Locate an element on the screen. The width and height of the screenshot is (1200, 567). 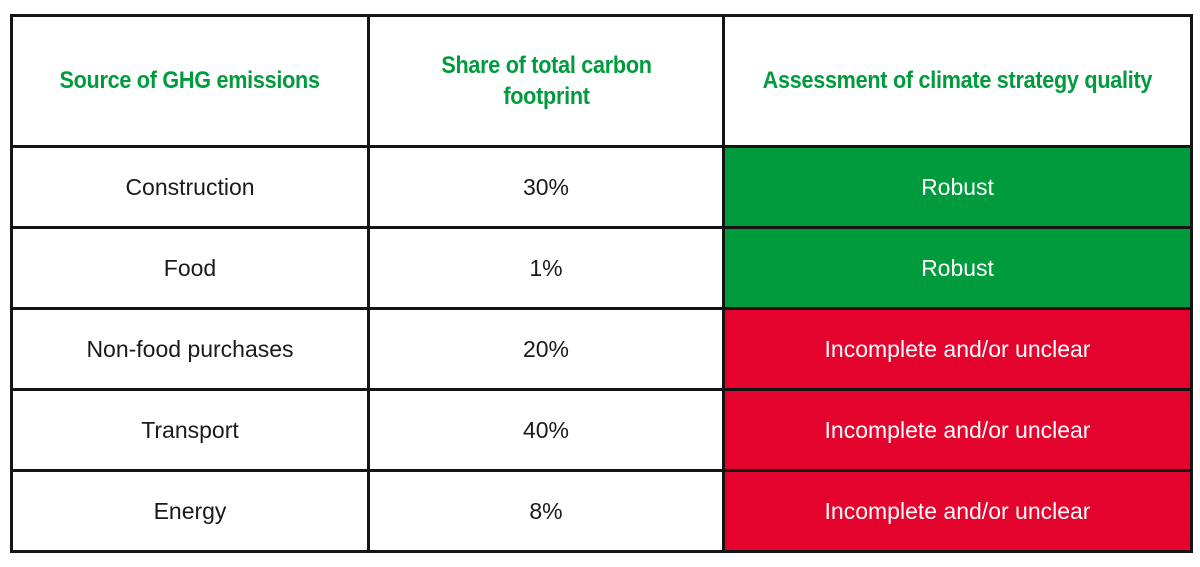
source-cell: Construction is located at coordinates (190, 187).